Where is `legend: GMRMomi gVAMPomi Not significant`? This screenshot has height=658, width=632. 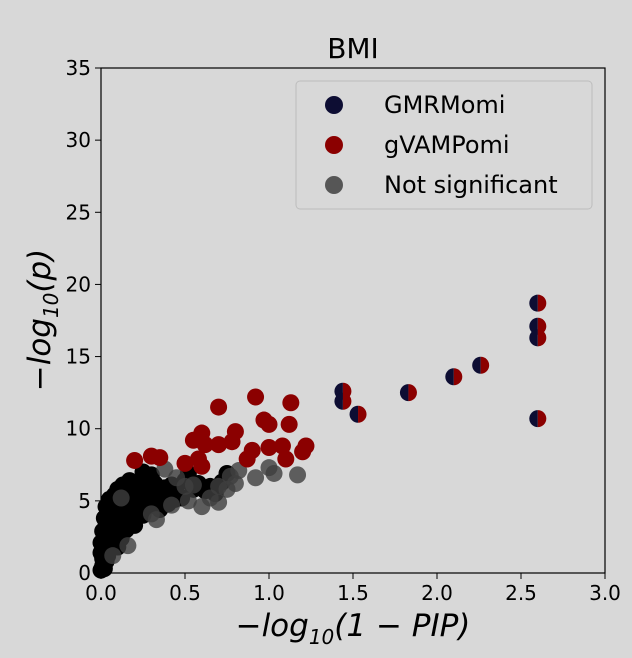 legend: GMRMomi gVAMPomi Not significant is located at coordinates (444, 145).